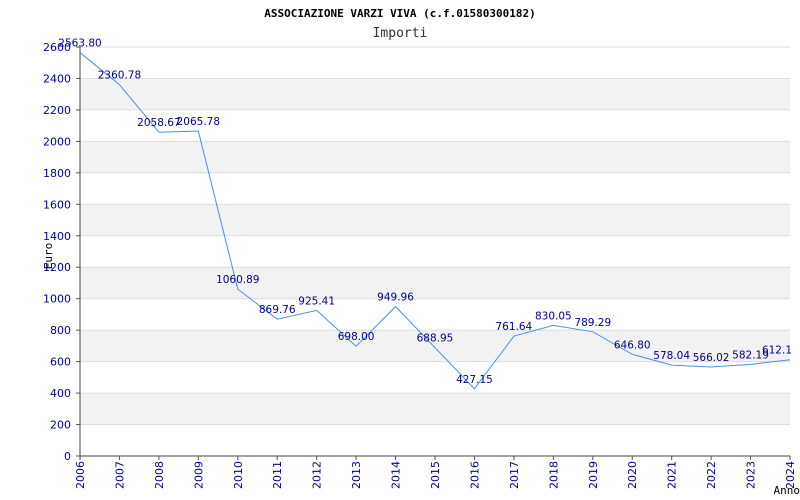 This screenshot has height=500, width=800. What do you see at coordinates (711, 475) in the screenshot?
I see `x-tick-label: 2022` at bounding box center [711, 475].